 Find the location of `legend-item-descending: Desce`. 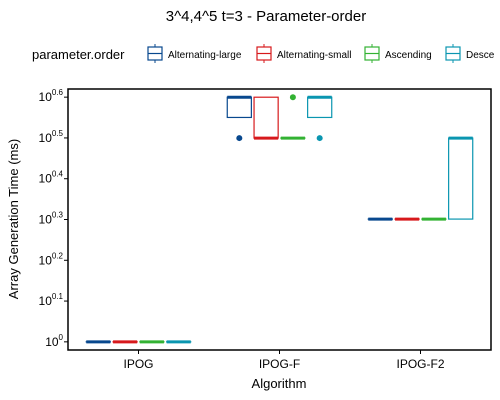

legend-item-descending: Desce is located at coordinates (470, 53).